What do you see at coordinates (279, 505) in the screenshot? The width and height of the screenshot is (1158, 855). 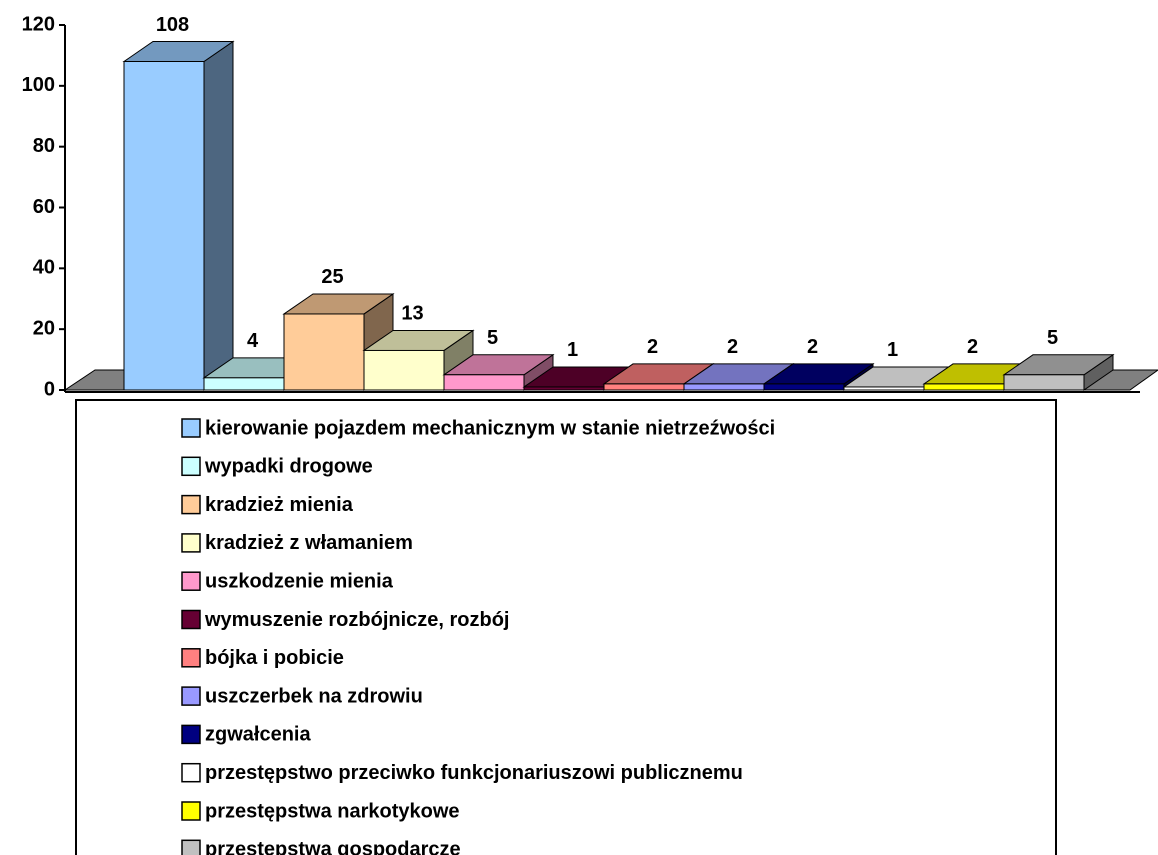 I see `legend-label: kradzież mienia` at bounding box center [279, 505].